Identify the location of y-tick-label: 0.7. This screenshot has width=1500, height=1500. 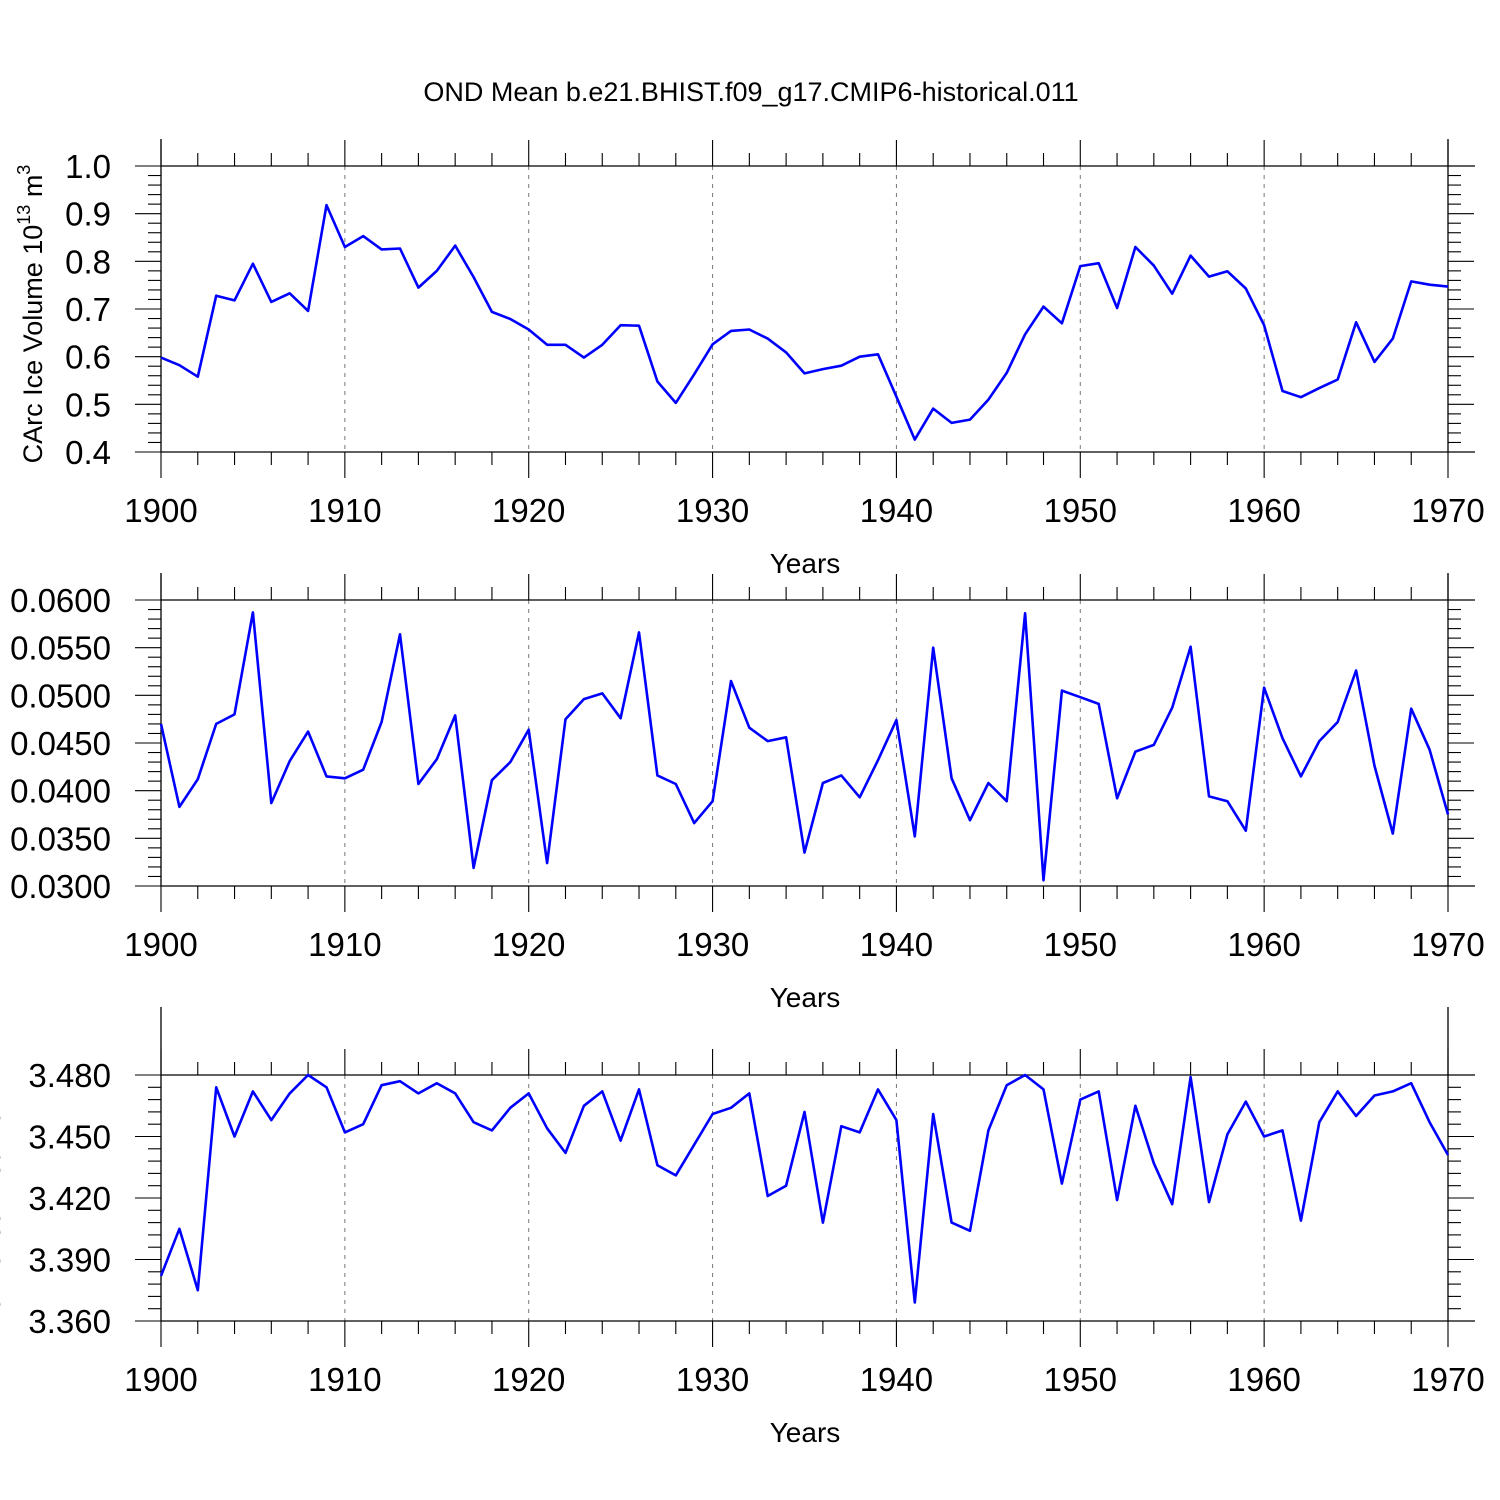
(88, 309).